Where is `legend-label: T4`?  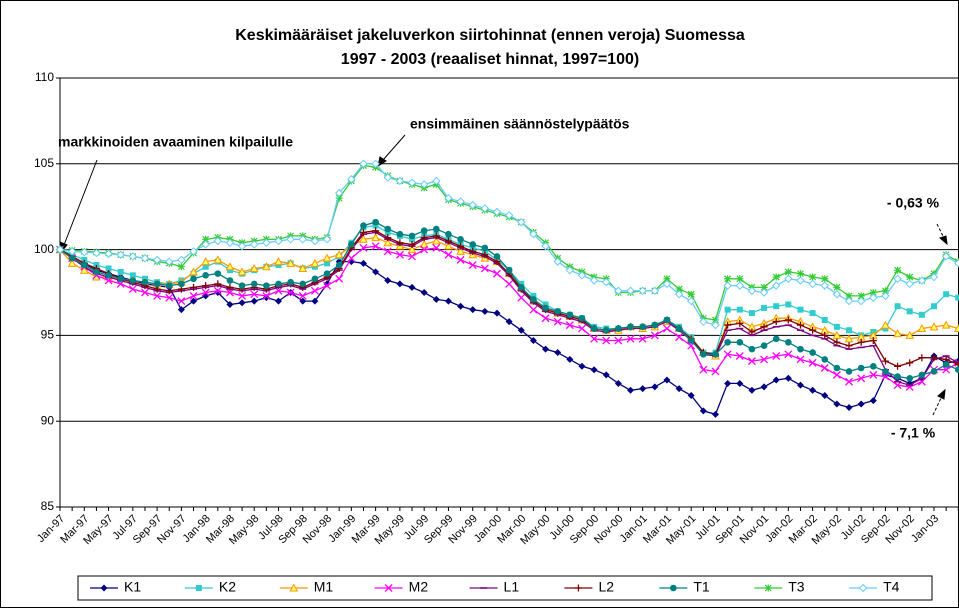 legend-label: T4 is located at coordinates (891, 587).